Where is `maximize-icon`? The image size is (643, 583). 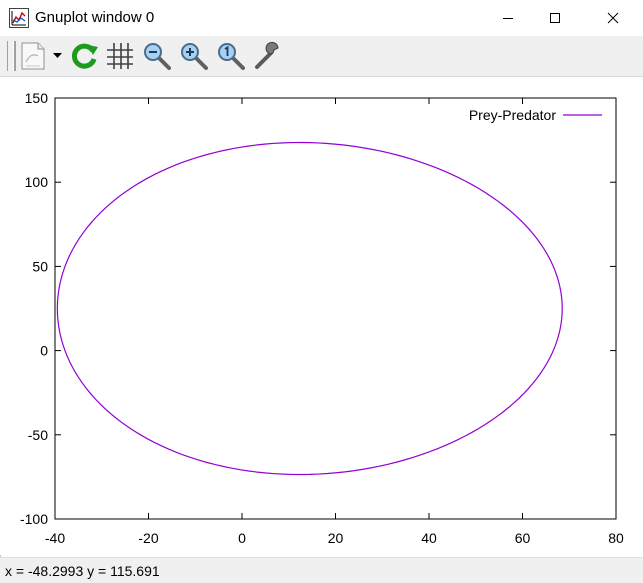
maximize-icon is located at coordinates (555, 18).